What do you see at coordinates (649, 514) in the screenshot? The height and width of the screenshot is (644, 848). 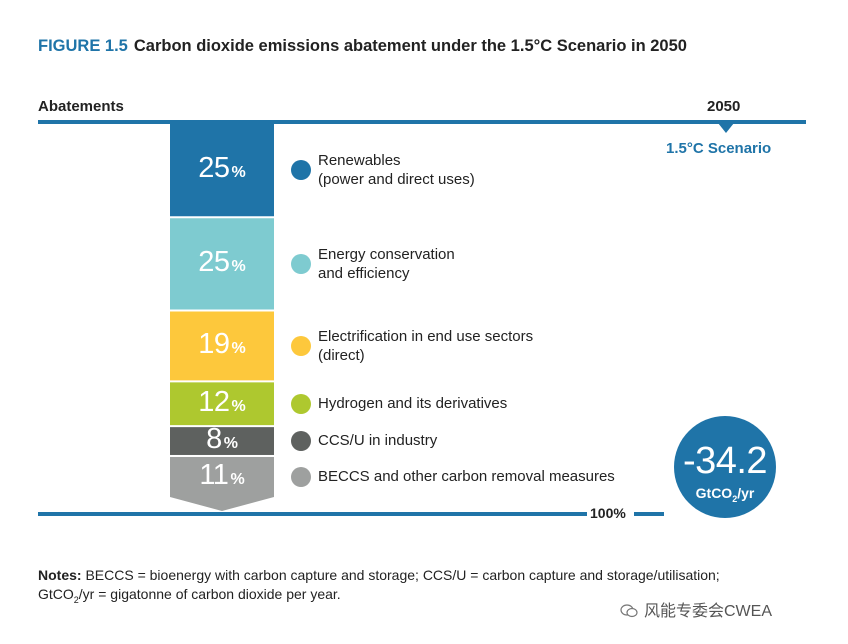 I see `bottom-rule-right` at bounding box center [649, 514].